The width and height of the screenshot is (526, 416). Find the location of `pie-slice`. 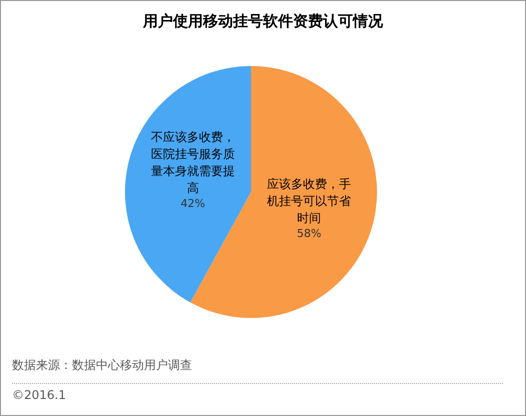

pie-slice is located at coordinates (188, 184).